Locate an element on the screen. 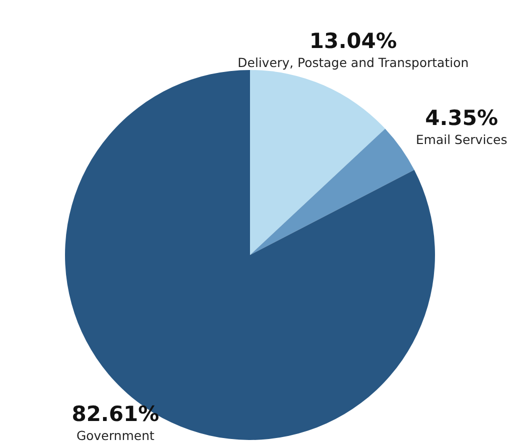 Image resolution: width=521 pixels, height=445 pixels. data-label: 13.04% is located at coordinates (353, 40).